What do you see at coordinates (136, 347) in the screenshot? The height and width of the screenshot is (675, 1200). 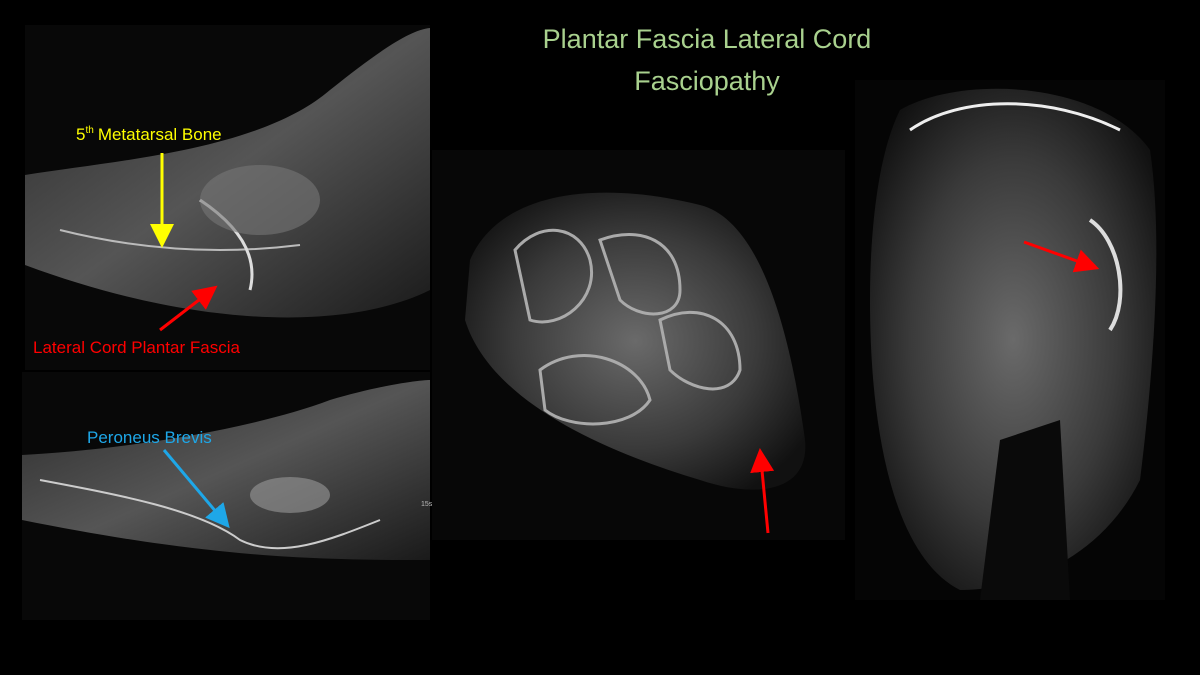 I see `label: Lateral Cord Plantar Fascia` at bounding box center [136, 347].